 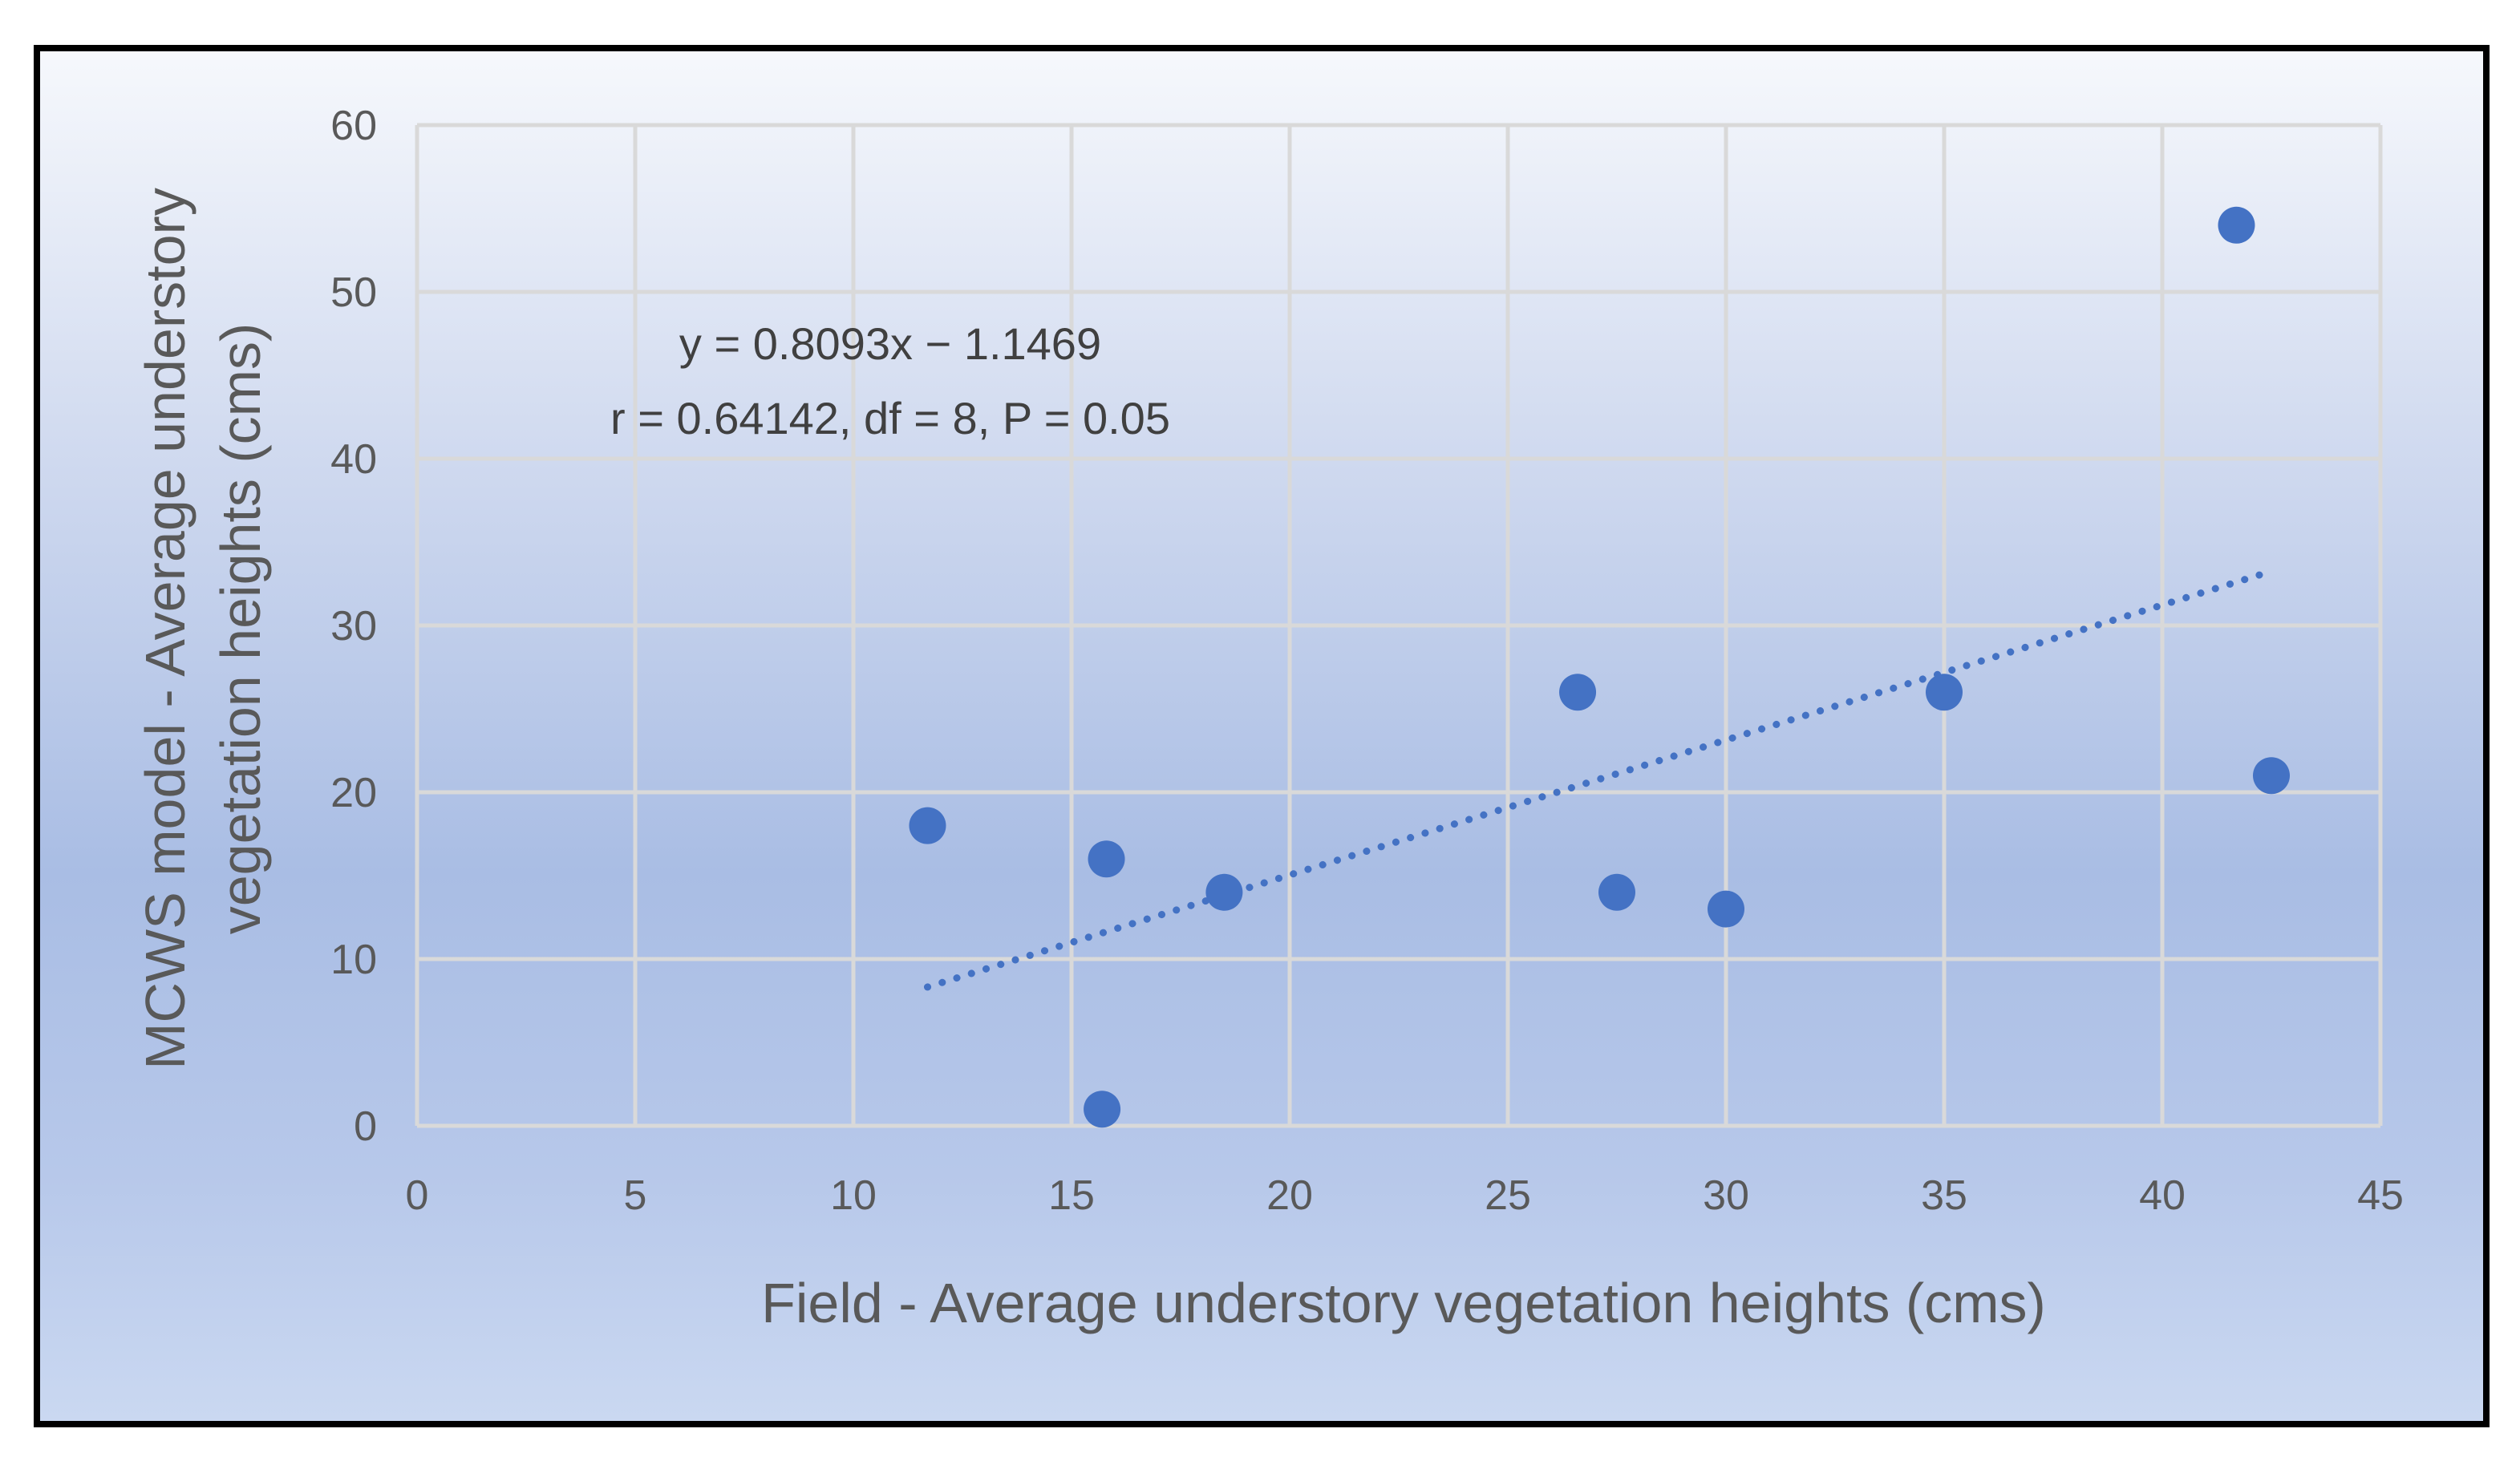 I want to click on y-axis-ticks: 0 10 20 30 40 50 60, so click(x=353, y=626).